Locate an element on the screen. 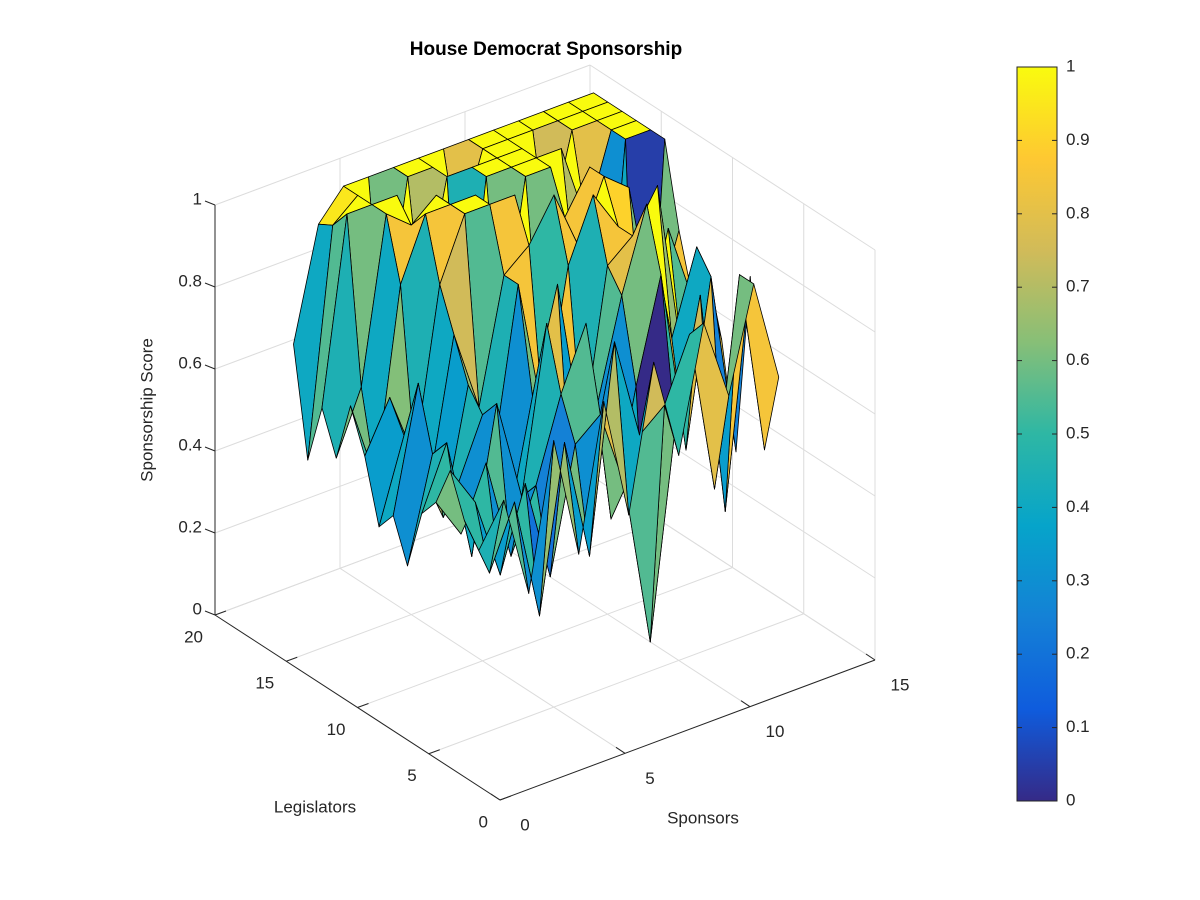  colorbar: 0 0.1 0.2 0.3 0.4 0.5 0.6 0.7 0.8 0.9 1 is located at coordinates (1053, 432).